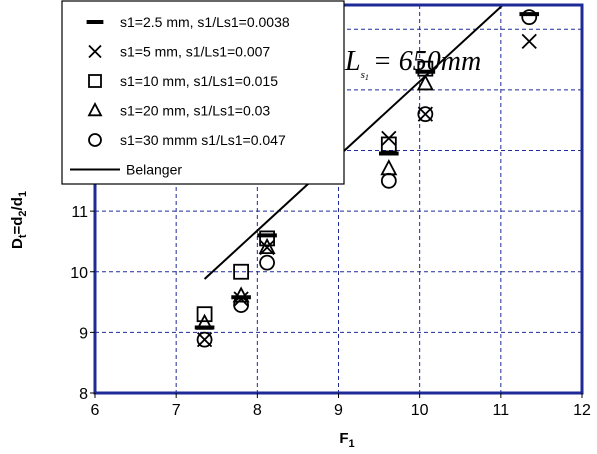 The height and width of the screenshot is (454, 597). I want to click on legend-label: s1=10 mm, s1/Ls1=0.015, so click(199, 81).